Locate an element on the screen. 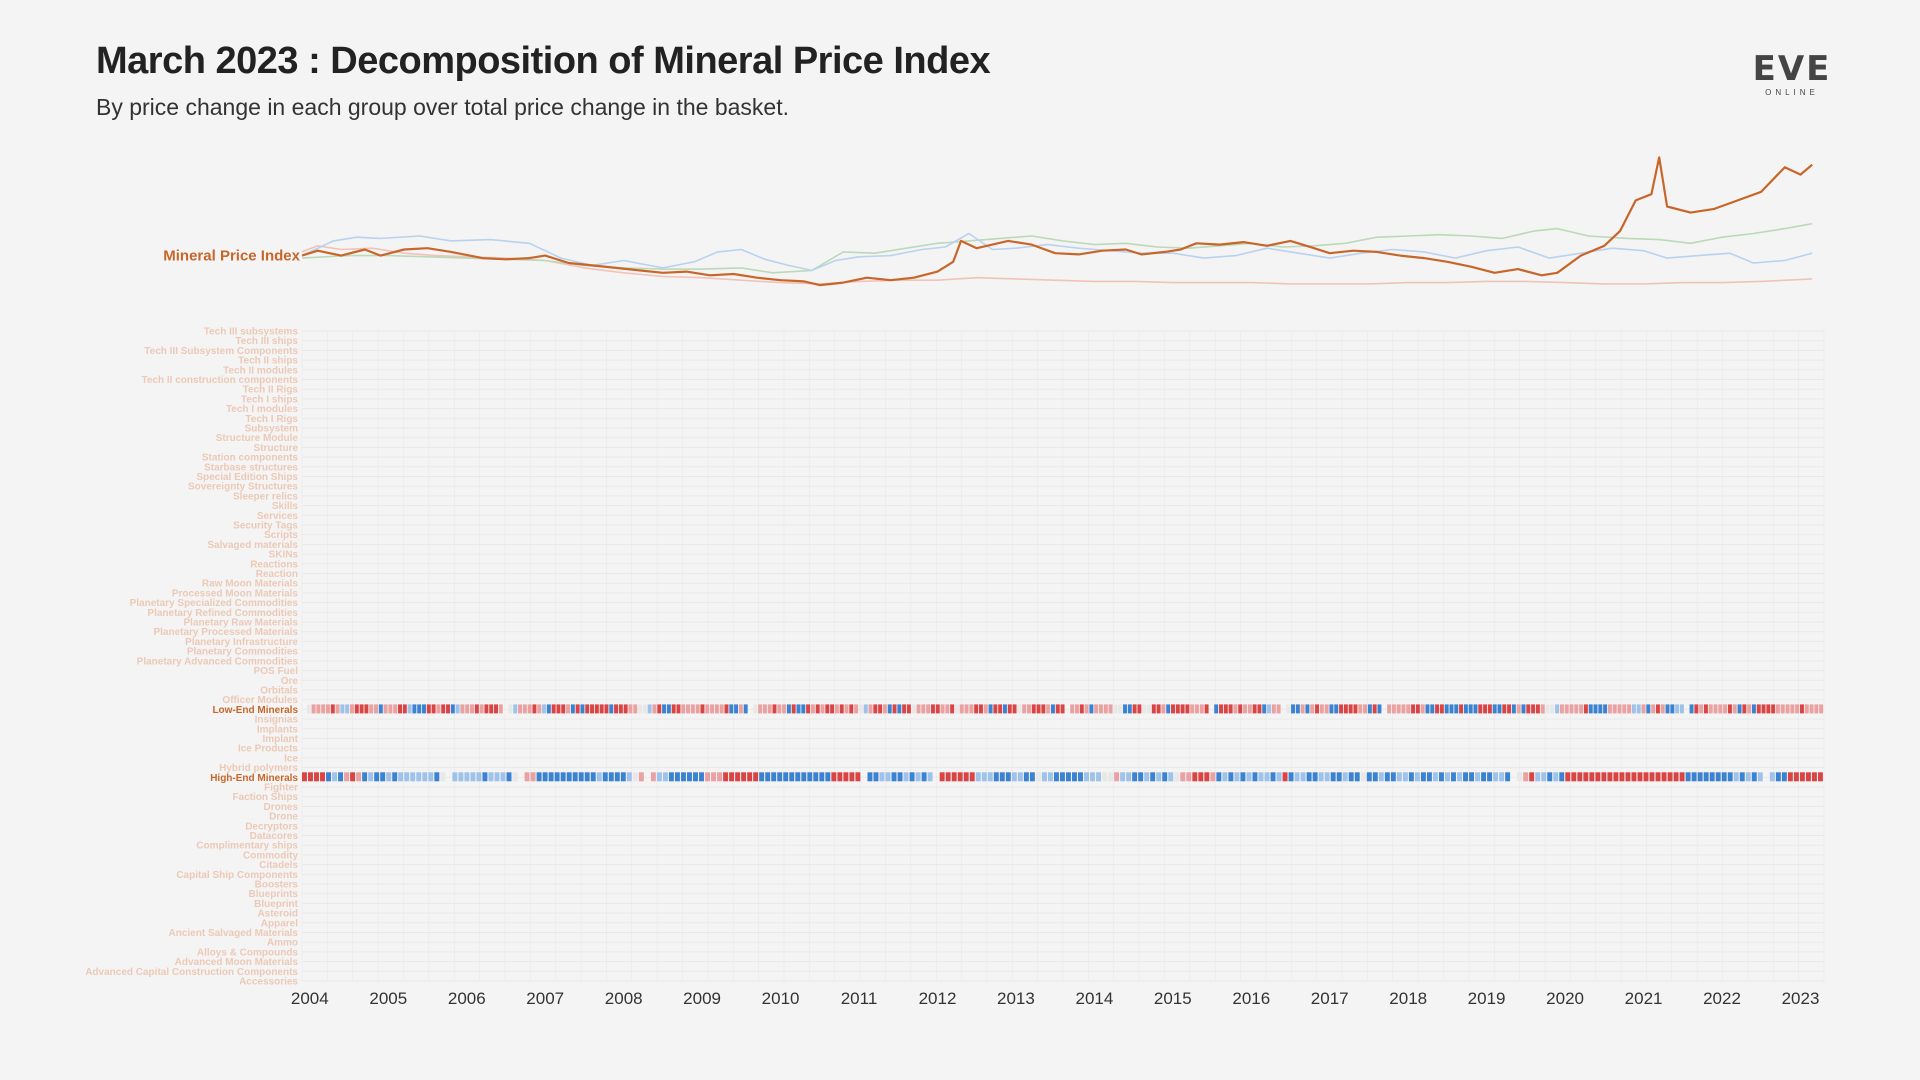  category-label: Blueprint is located at coordinates (276, 904).